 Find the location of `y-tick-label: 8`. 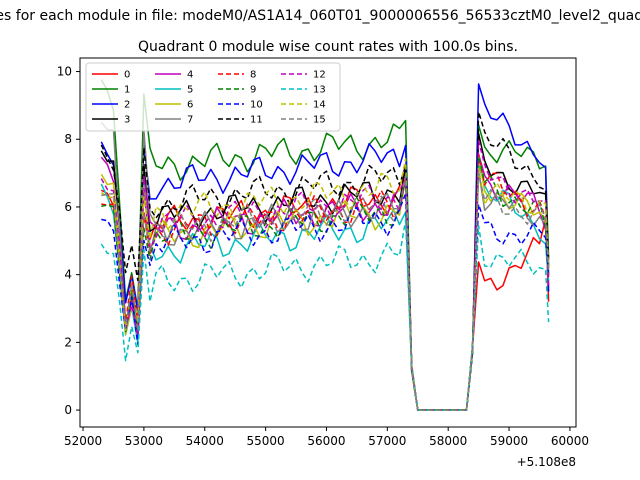

y-tick-label: 8 is located at coordinates (68, 139).